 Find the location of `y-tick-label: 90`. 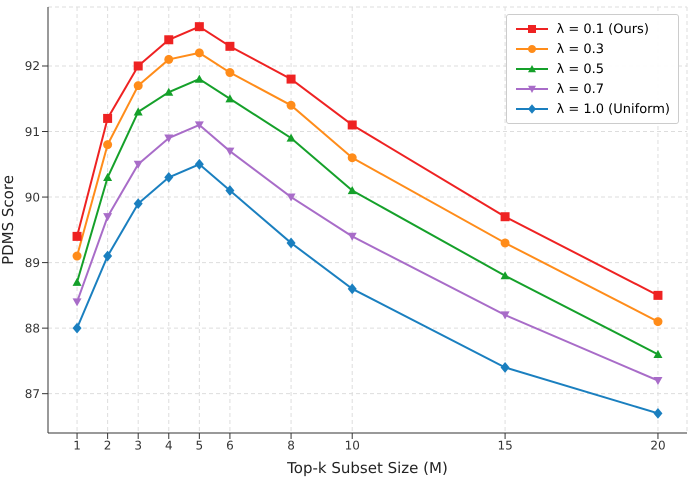

y-tick-label: 90 is located at coordinates (32, 197).